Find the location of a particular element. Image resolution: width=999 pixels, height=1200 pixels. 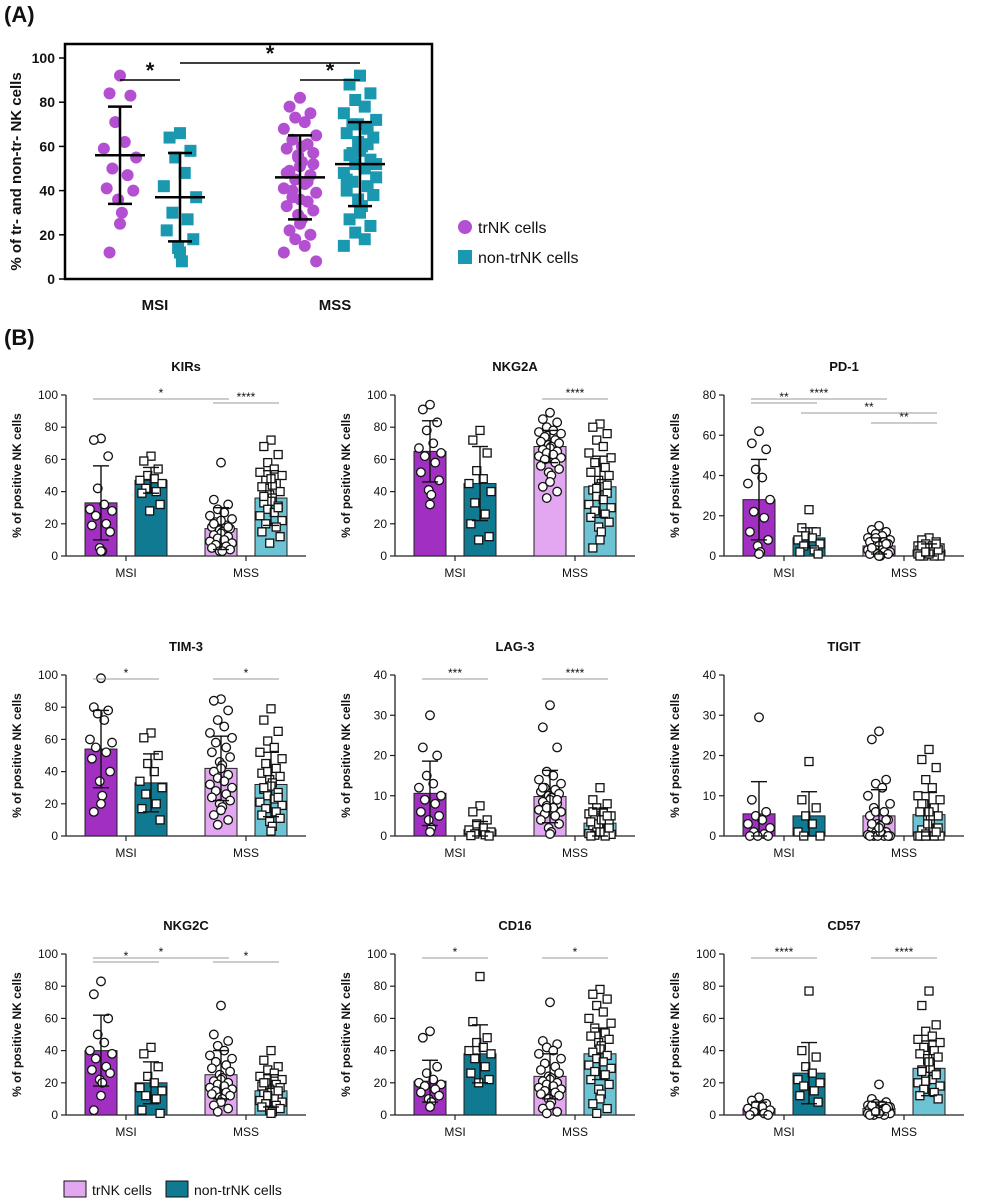

y-tick-label: 40 is located at coordinates (52, 492).